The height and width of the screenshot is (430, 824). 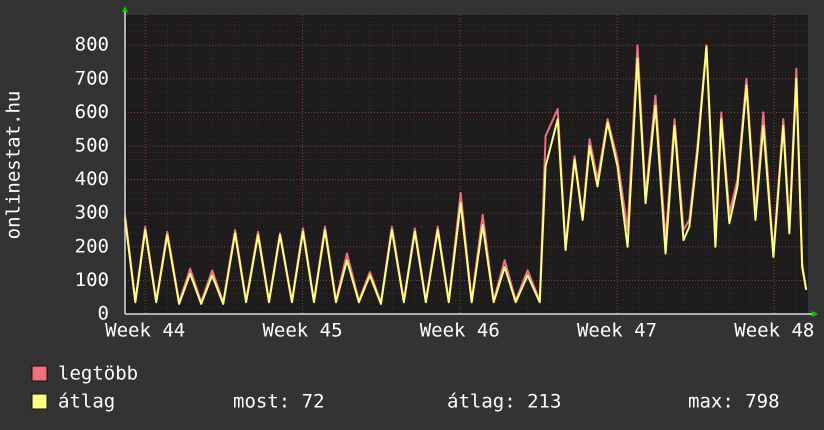 What do you see at coordinates (86, 402) in the screenshot?
I see `legend-label: átlag` at bounding box center [86, 402].